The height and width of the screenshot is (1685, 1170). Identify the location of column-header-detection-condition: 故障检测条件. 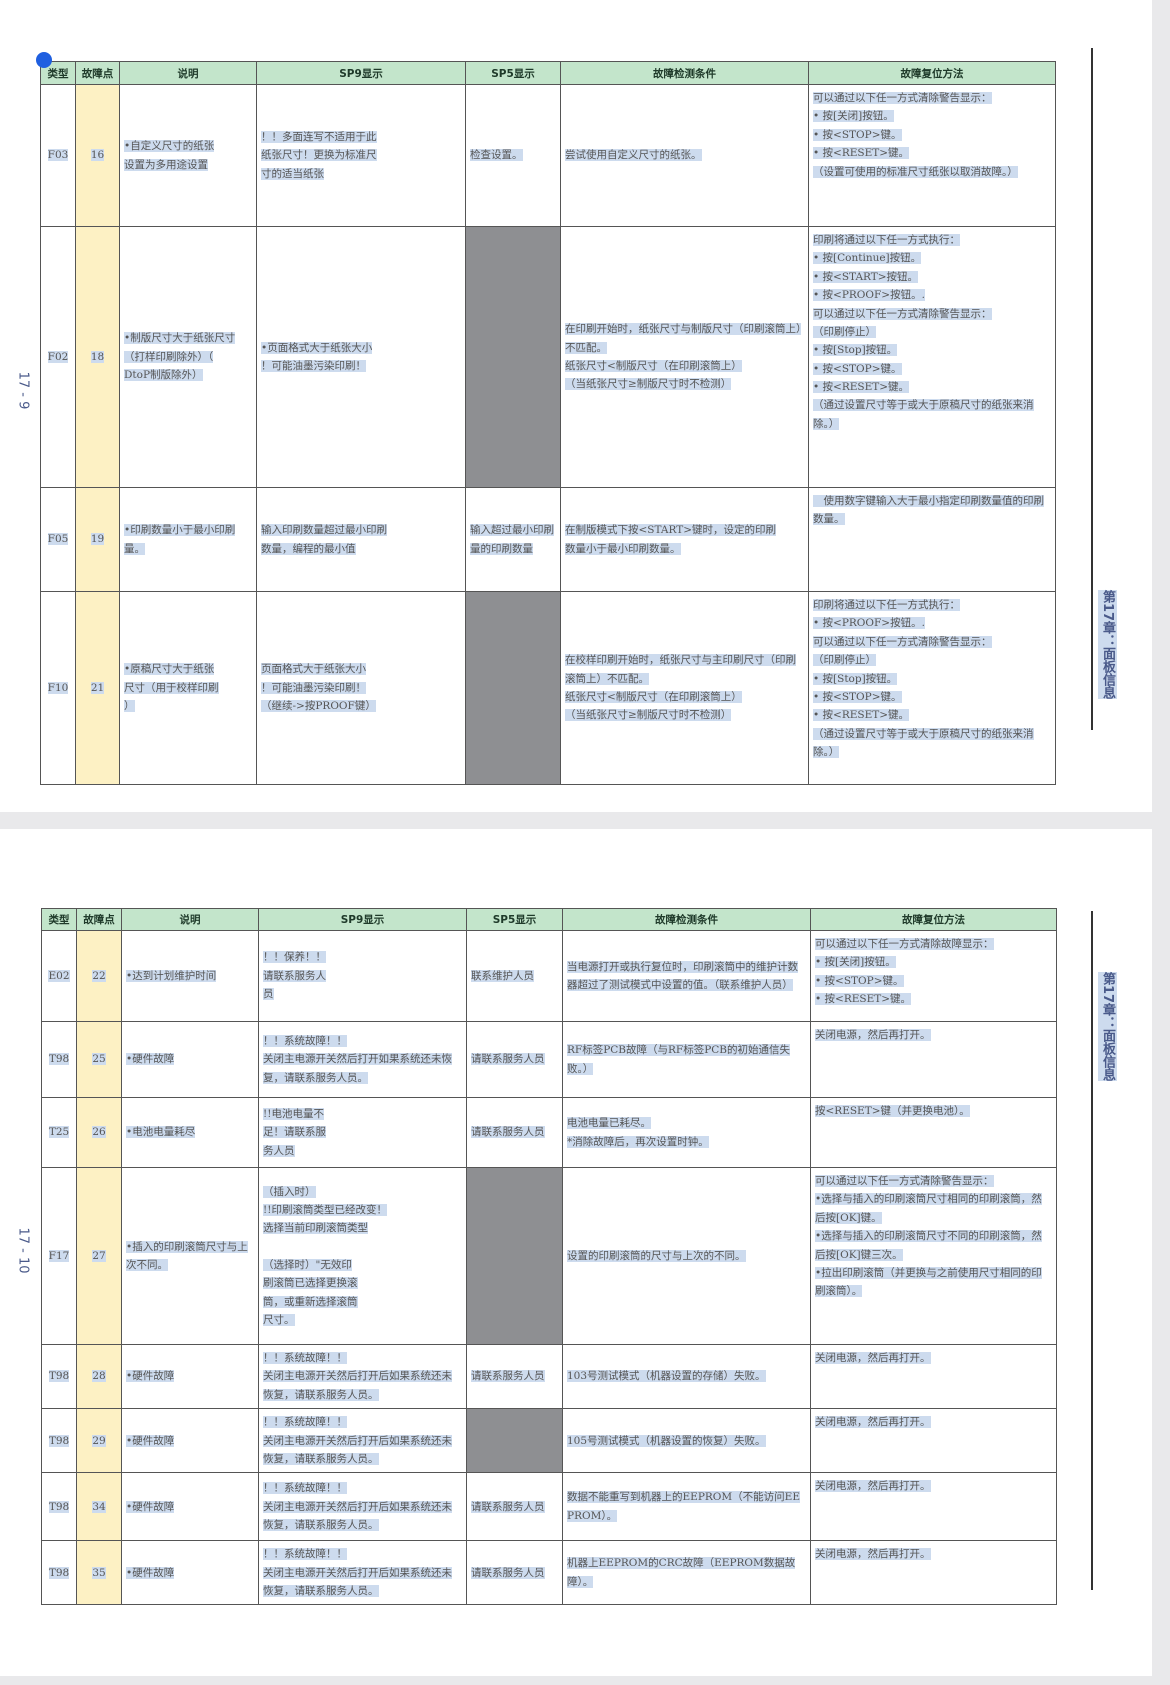
(686, 919).